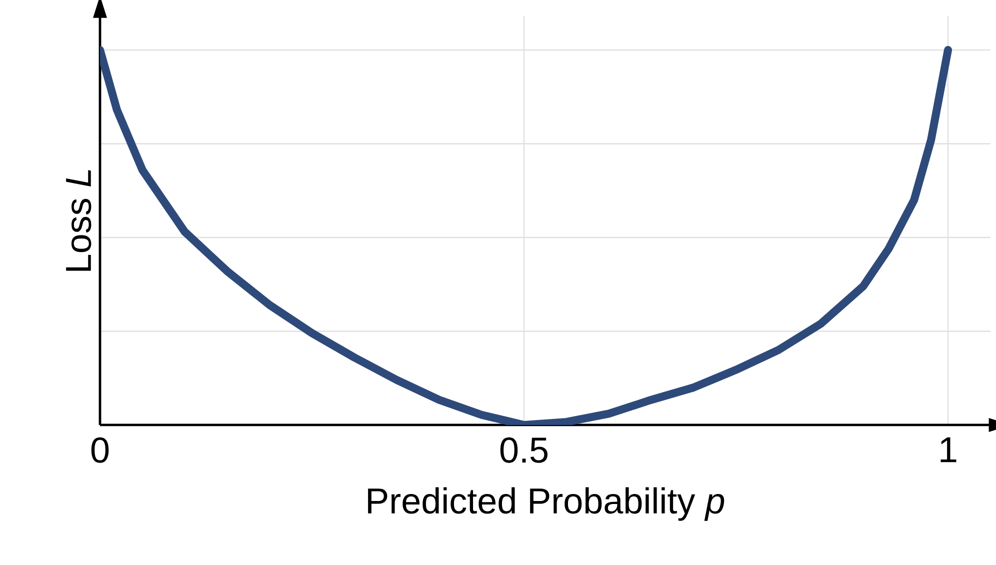  What do you see at coordinates (948, 449) in the screenshot?
I see `x-tick-label: 1` at bounding box center [948, 449].